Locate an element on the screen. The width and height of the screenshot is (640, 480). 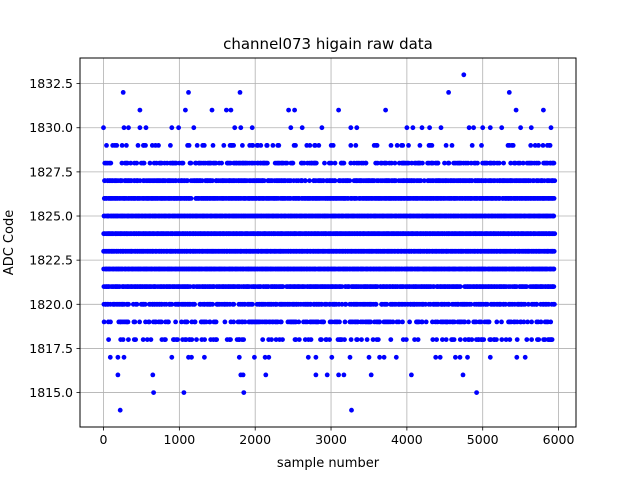
y-axis-label: ADC Code is located at coordinates (9, 242).